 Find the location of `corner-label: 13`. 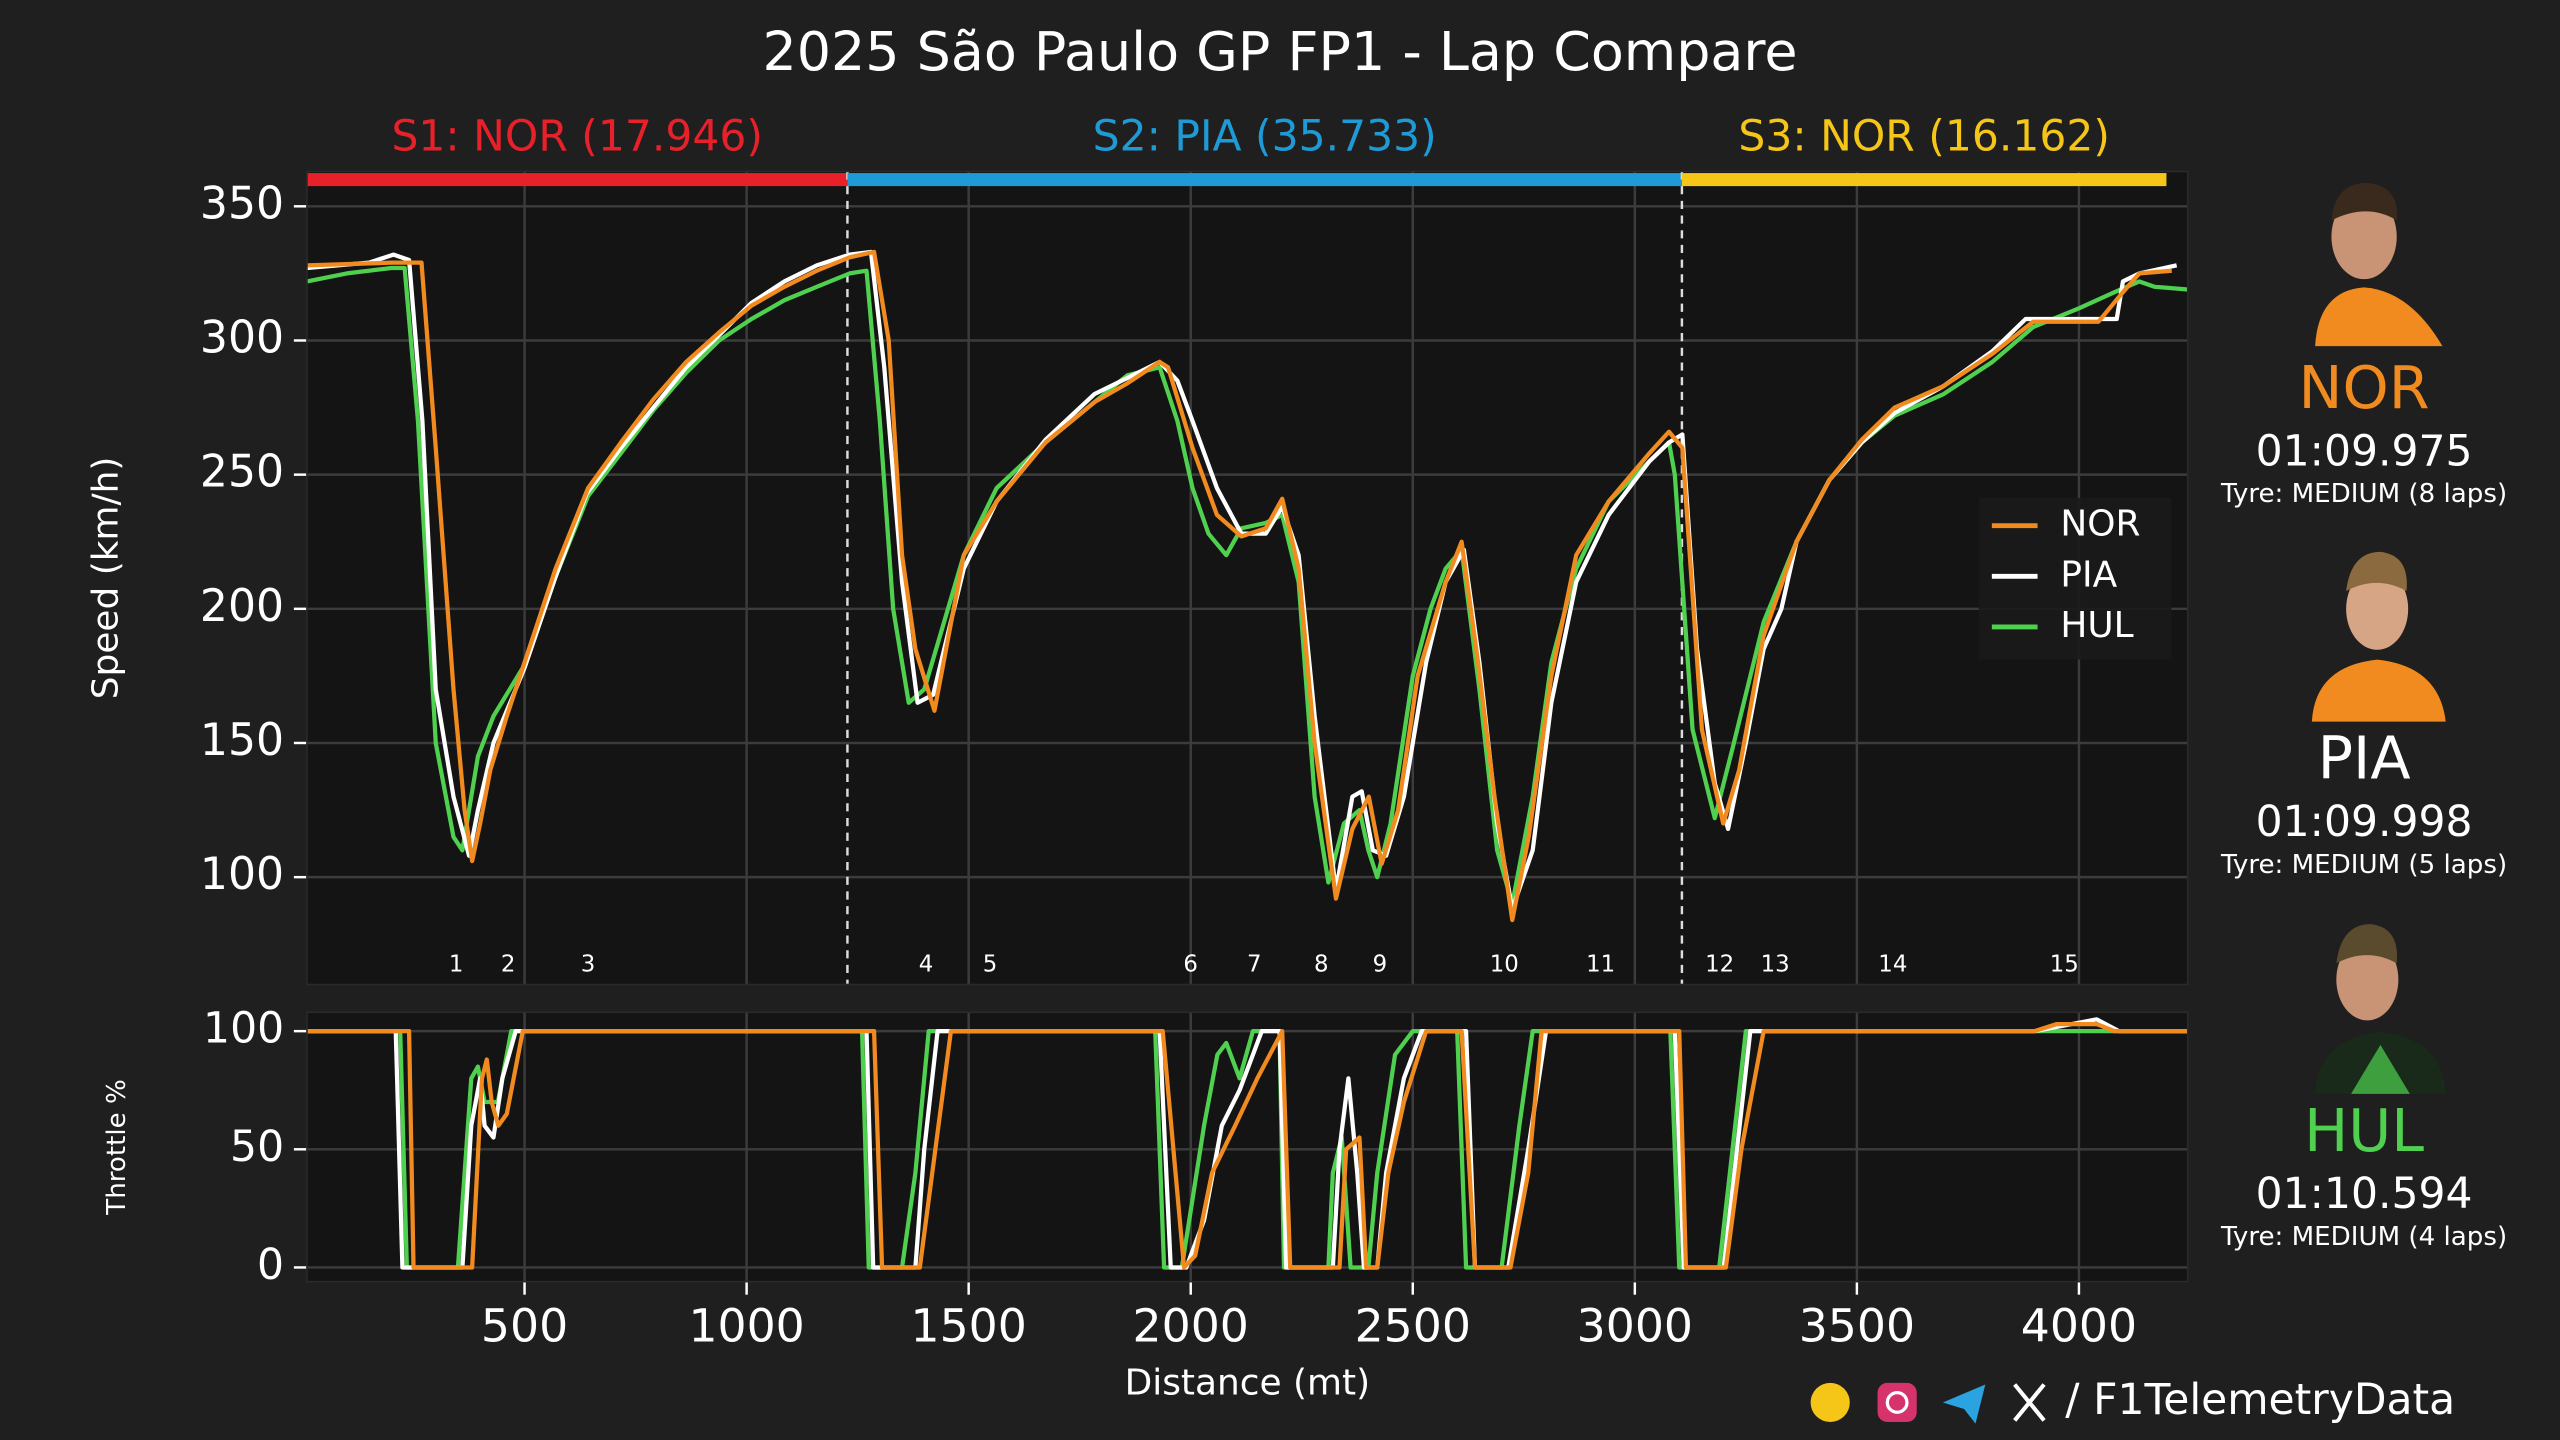

corner-label: 13 is located at coordinates (1775, 964).